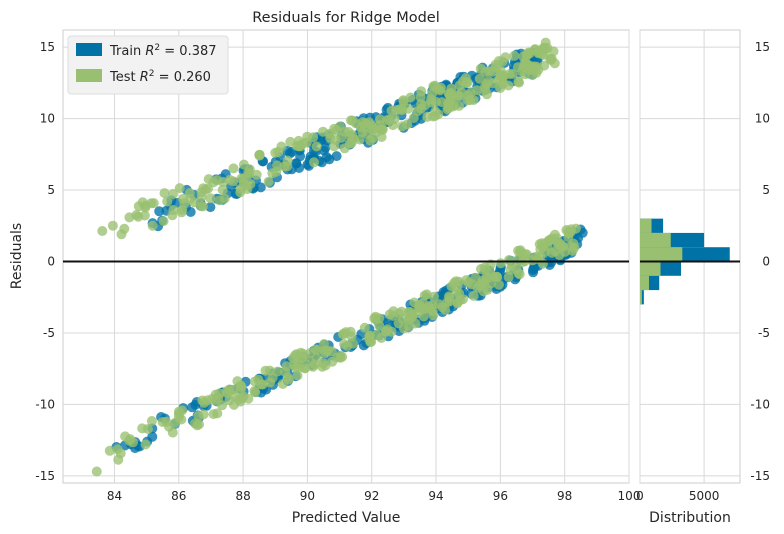  What do you see at coordinates (89, 49) in the screenshot?
I see `legend-train-swatch` at bounding box center [89, 49].